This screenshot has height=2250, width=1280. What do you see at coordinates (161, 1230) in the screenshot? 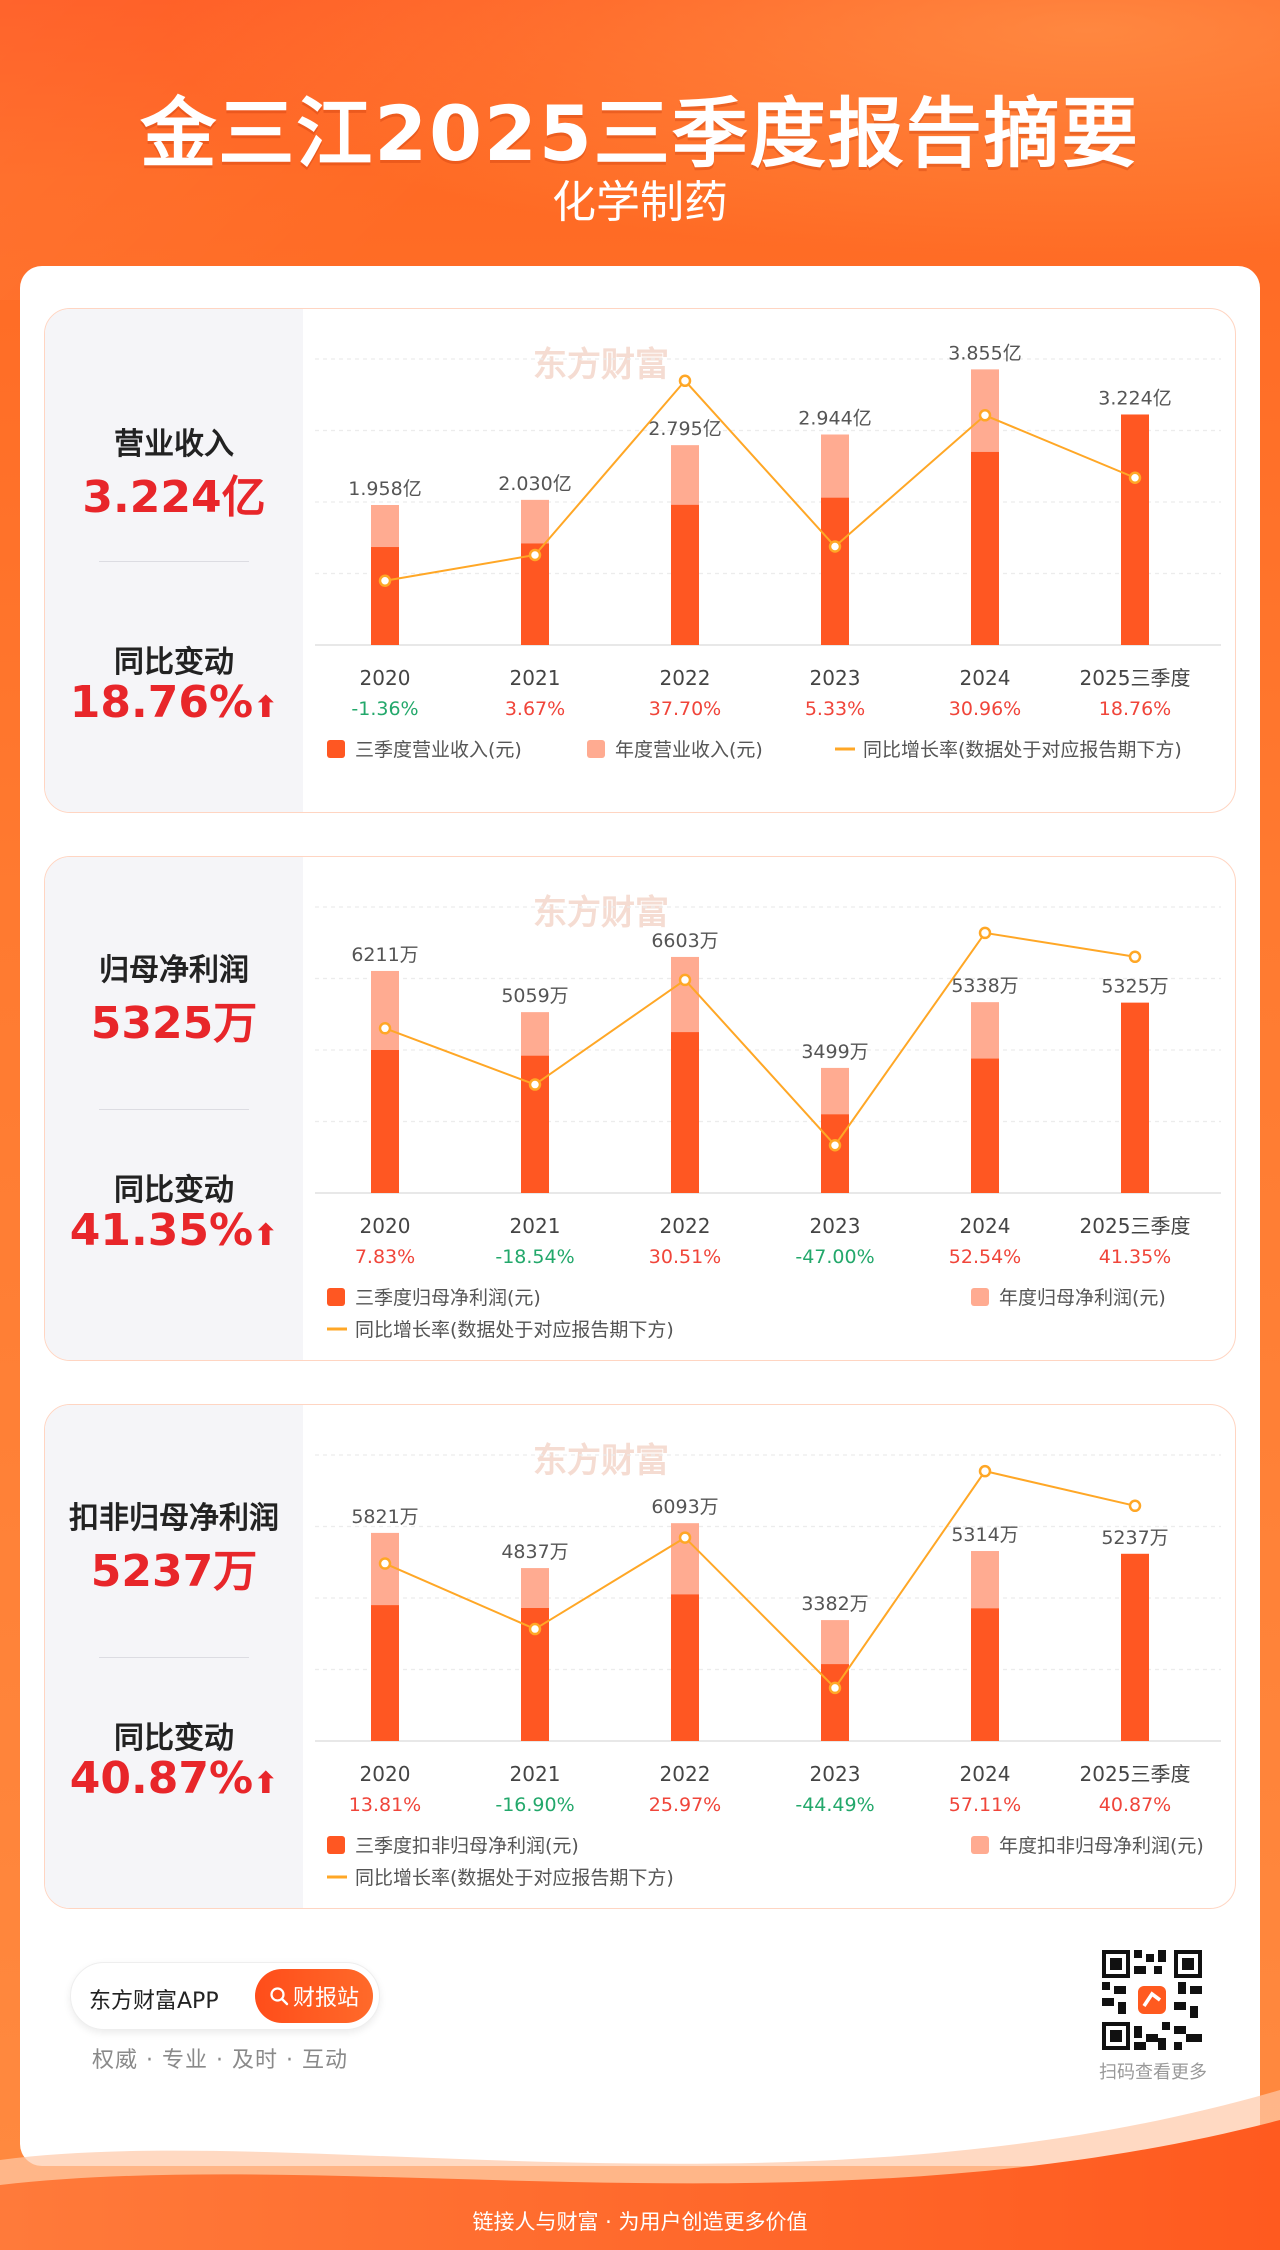
I see `change-value: 41.35%` at bounding box center [161, 1230].